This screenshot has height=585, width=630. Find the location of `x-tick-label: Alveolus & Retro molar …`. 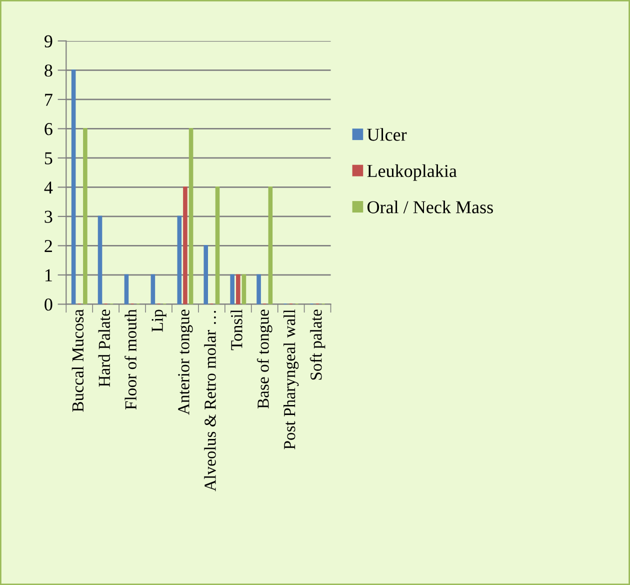

x-tick-label: Alveolus & Retro molar … is located at coordinates (210, 401).